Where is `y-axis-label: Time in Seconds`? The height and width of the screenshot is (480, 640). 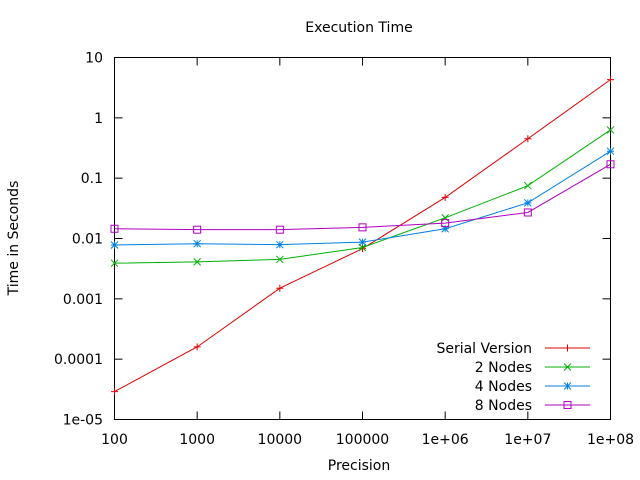
y-axis-label: Time in Seconds is located at coordinates (14, 239).